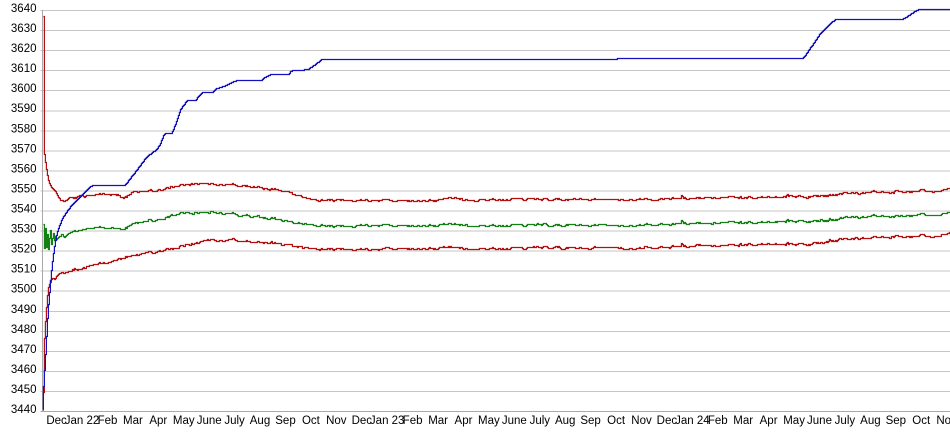 Image resolution: width=950 pixels, height=440 pixels. Describe the element at coordinates (82, 421) in the screenshot. I see `svg-text: Jan 22` at that location.